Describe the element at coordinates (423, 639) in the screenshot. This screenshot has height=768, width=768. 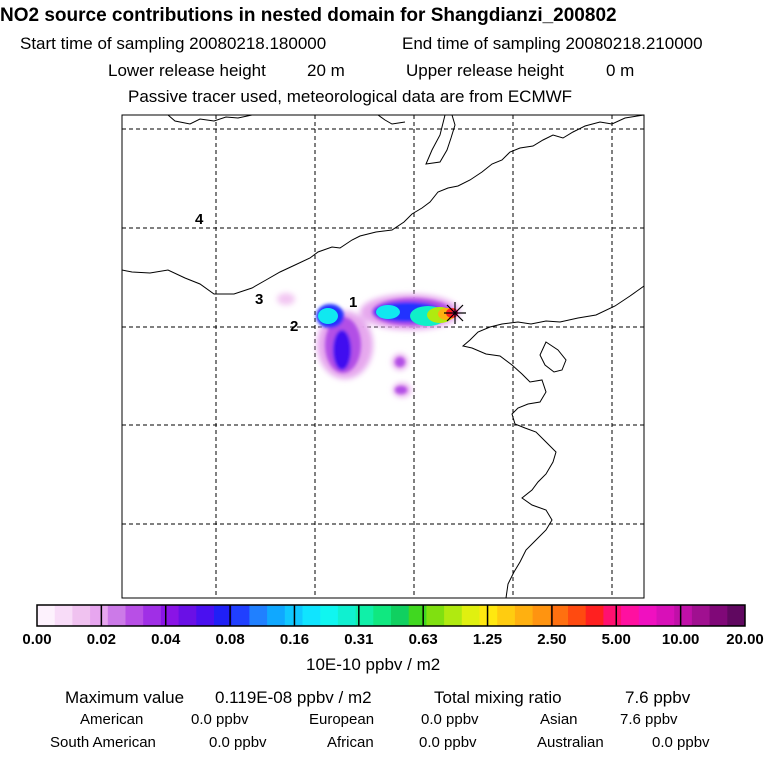
I see `colorbar-tick-label: 0.63` at that location.